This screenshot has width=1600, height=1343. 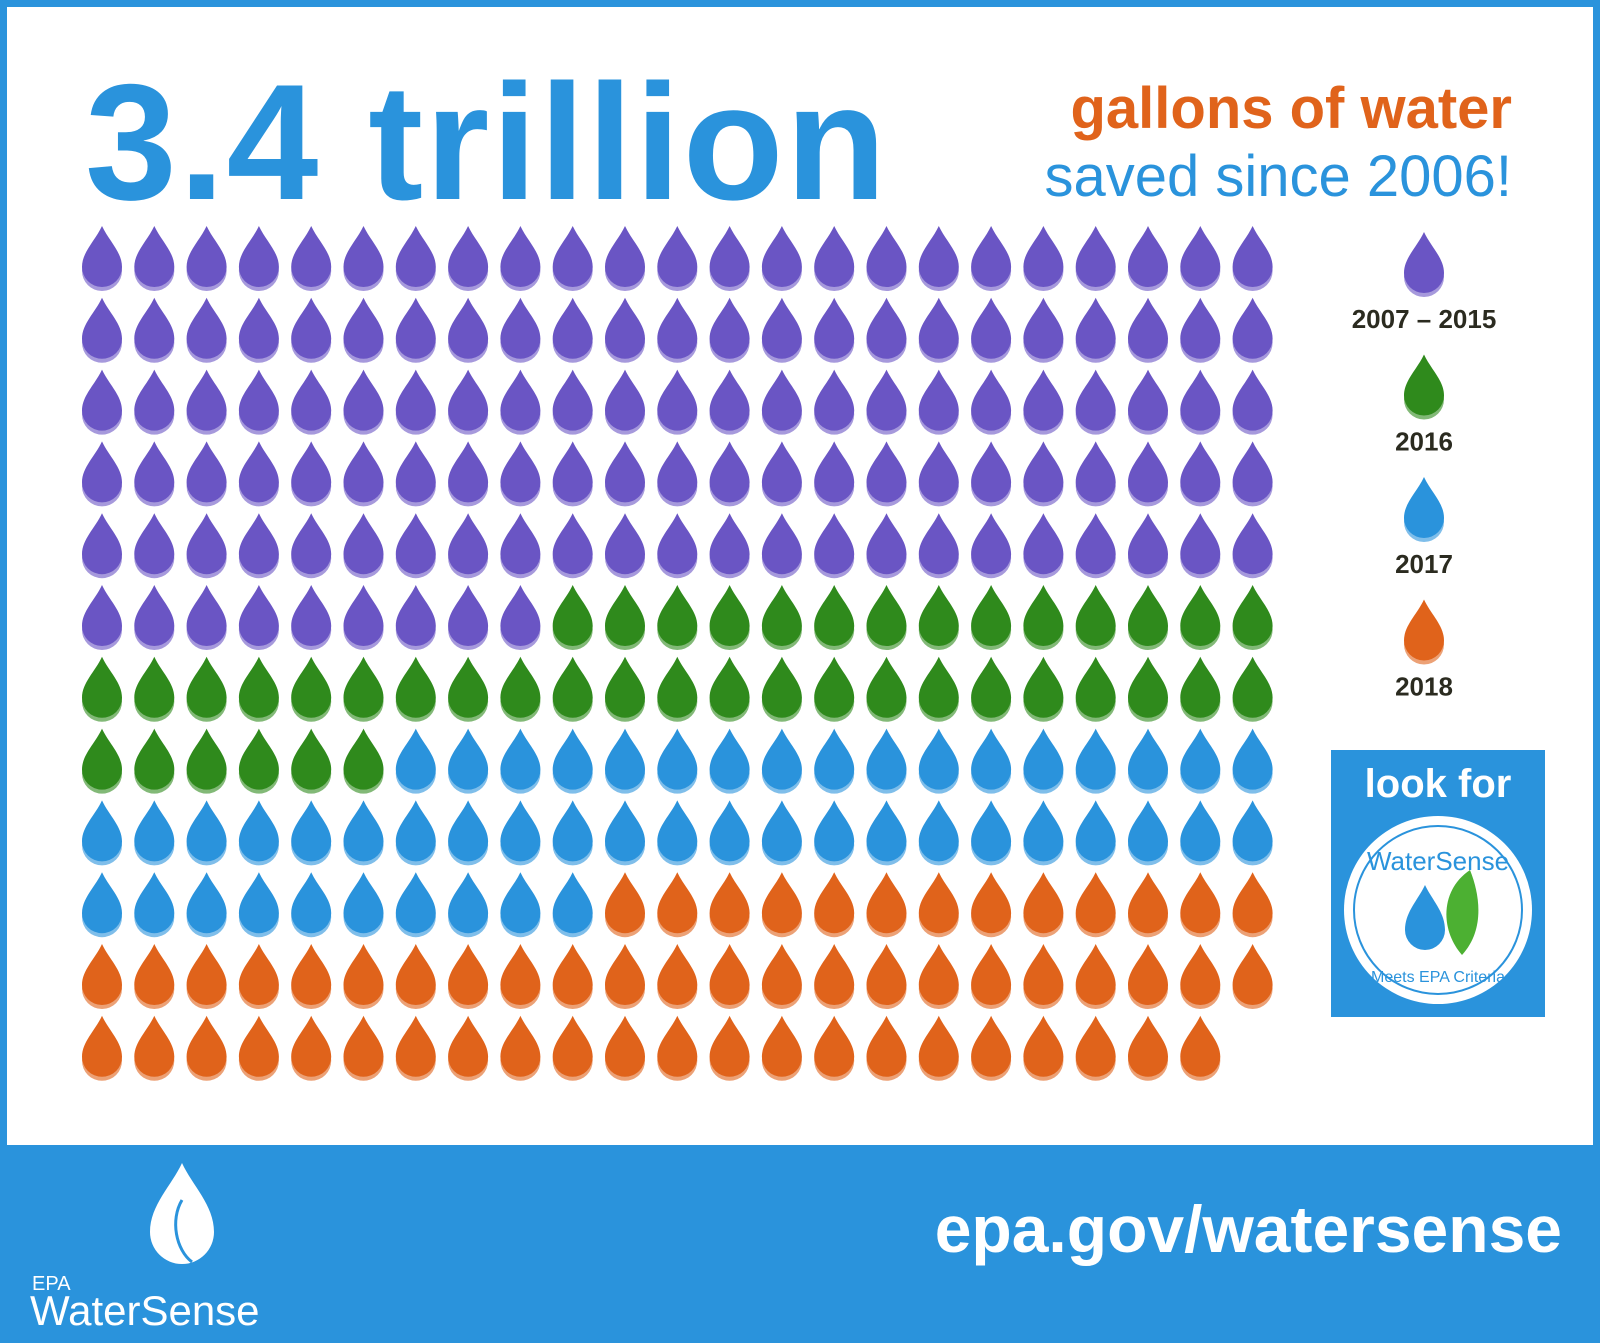 What do you see at coordinates (1438, 883) in the screenshot?
I see `badge: look for WaterSense Meets EPA Criteria` at bounding box center [1438, 883].